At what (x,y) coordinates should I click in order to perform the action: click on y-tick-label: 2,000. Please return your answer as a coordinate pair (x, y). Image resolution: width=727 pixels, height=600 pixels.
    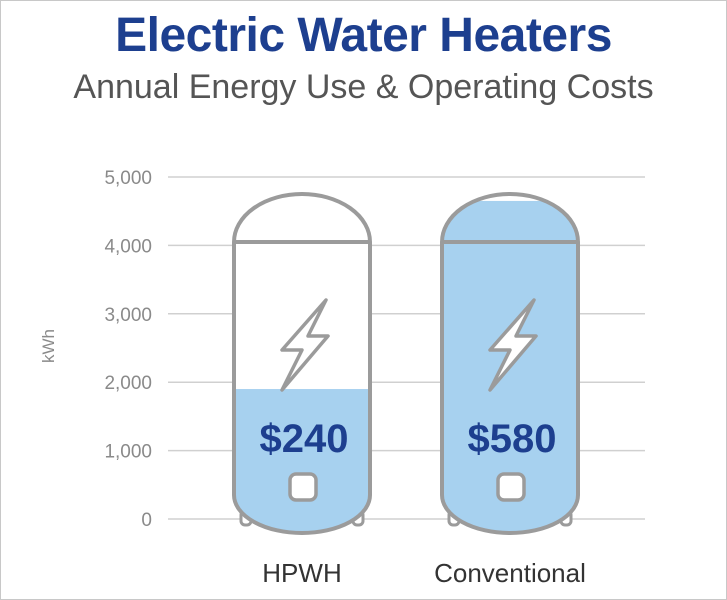
    Looking at the image, I should click on (128, 383).